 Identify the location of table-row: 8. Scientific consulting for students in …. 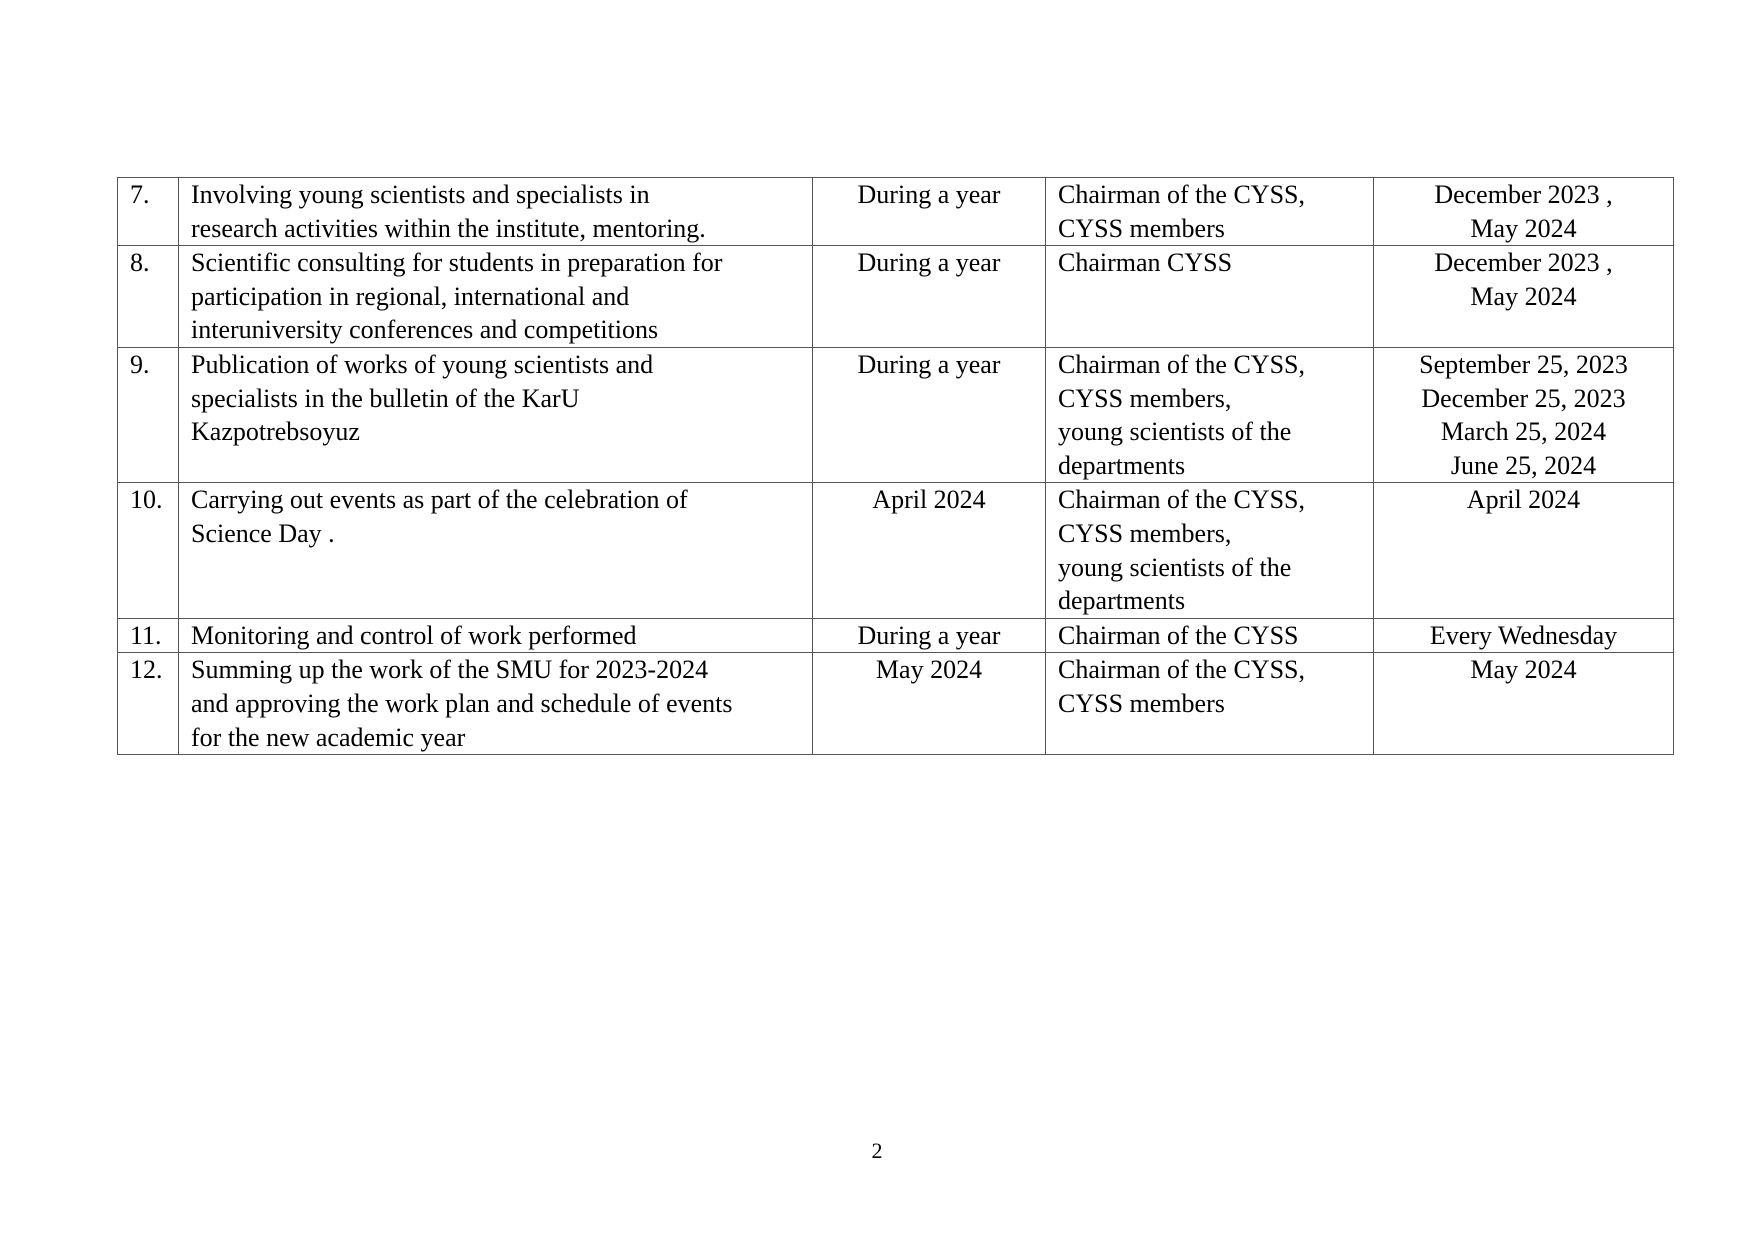
(895, 296).